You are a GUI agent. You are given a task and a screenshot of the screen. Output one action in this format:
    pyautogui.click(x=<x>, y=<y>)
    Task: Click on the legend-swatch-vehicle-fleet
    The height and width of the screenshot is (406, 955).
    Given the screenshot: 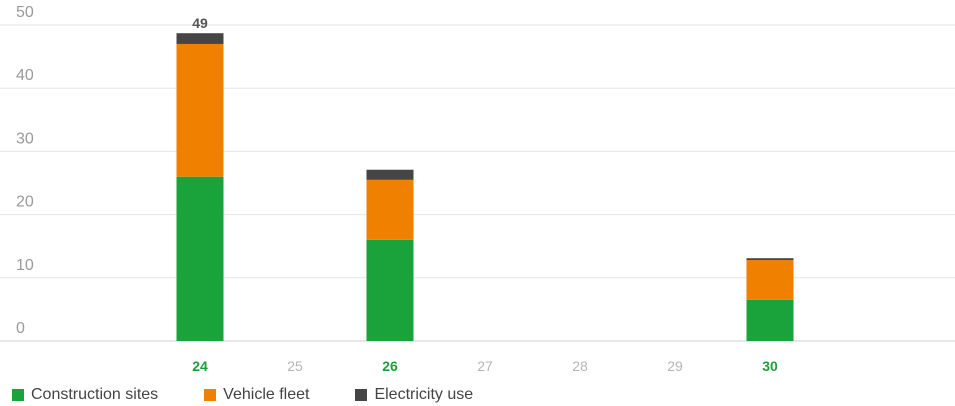 What is the action you would take?
    pyautogui.click(x=210, y=395)
    